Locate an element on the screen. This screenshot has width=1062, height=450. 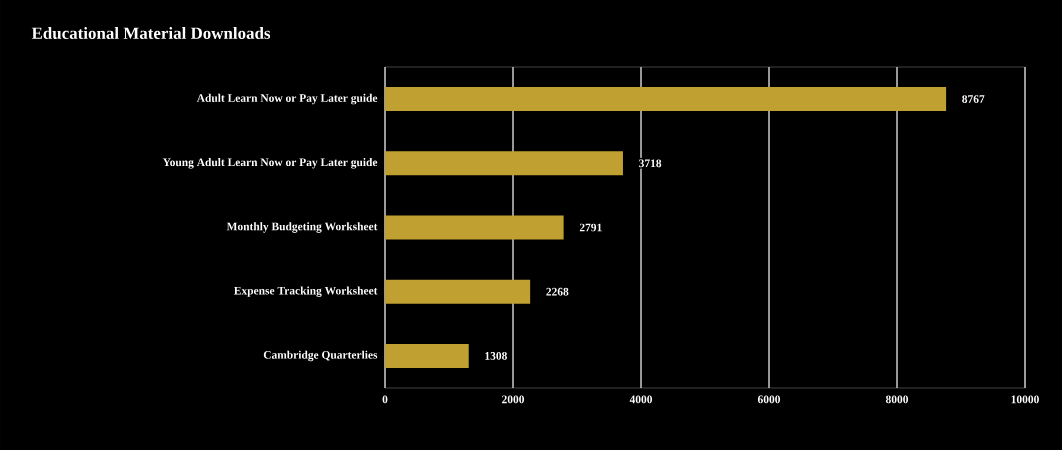
data-label: 2791 is located at coordinates (590, 227).